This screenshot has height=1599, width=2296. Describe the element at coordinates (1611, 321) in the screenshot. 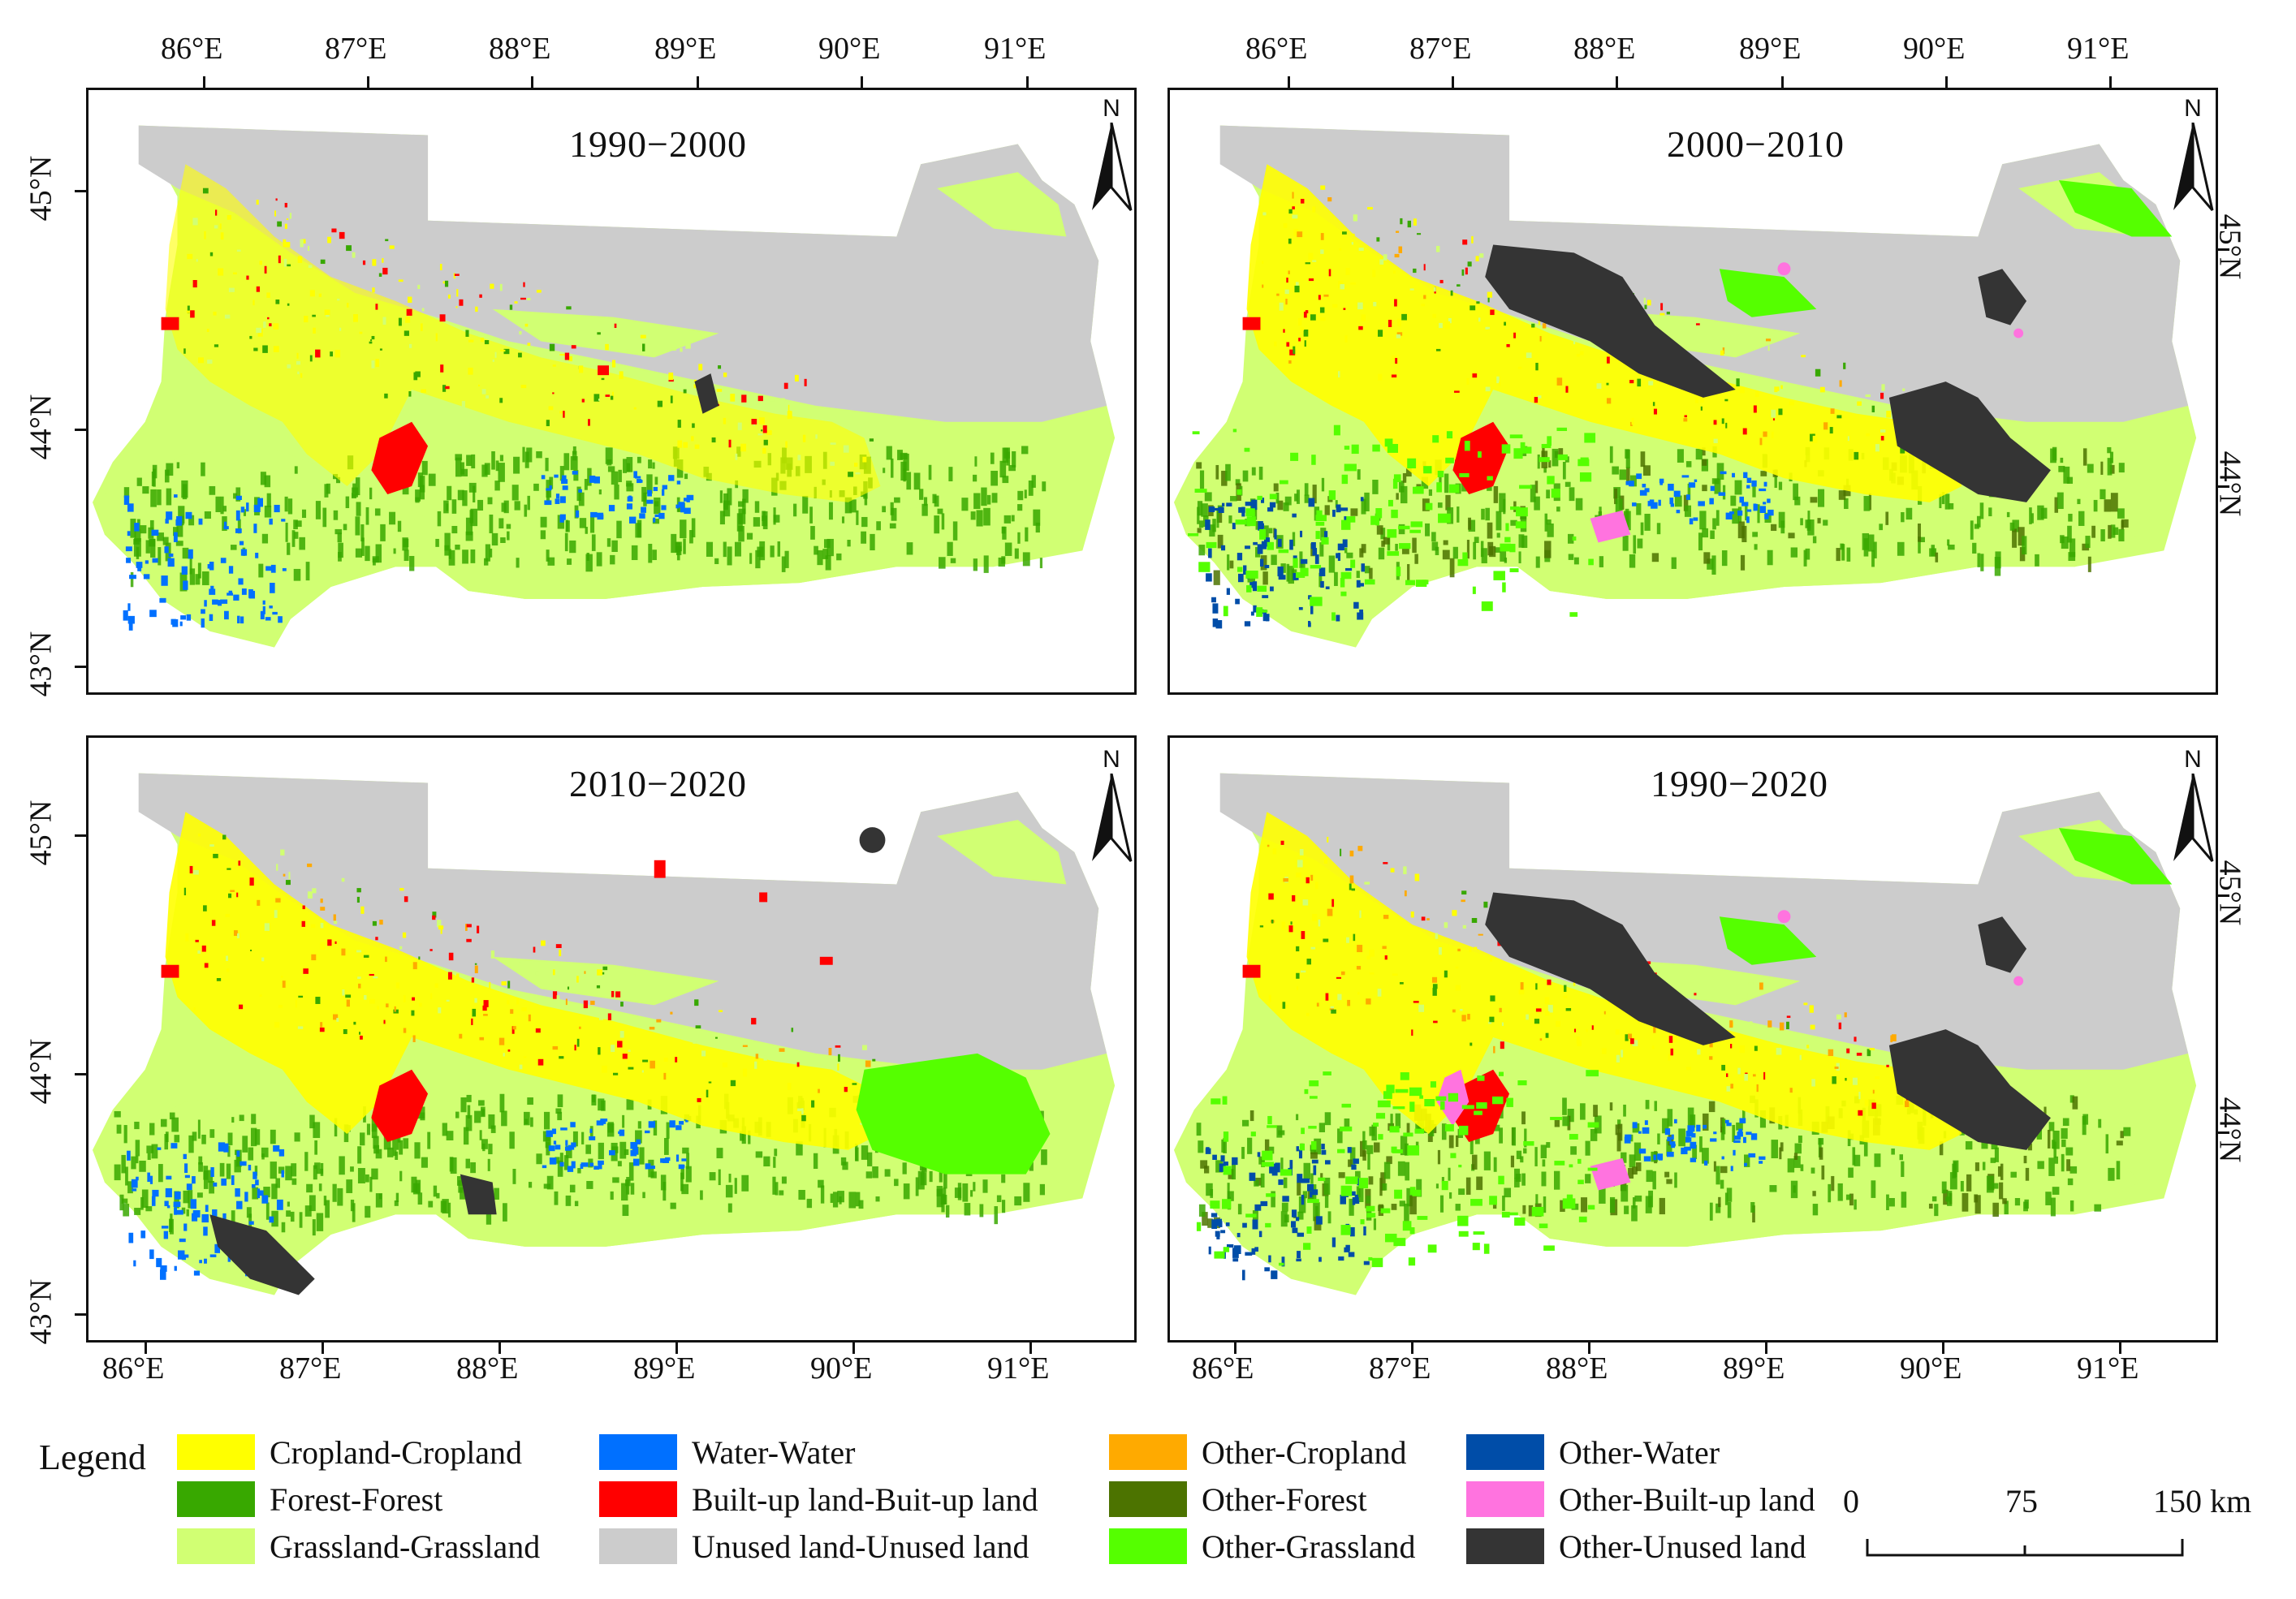

I see `other-unused-patch` at that location.